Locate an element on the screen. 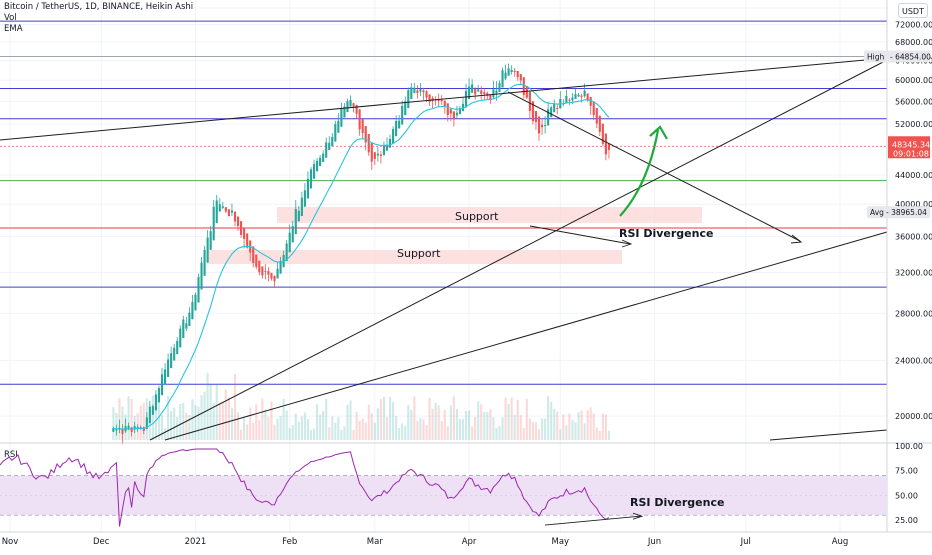 The image size is (932, 555). price-tick-label: 60000.00 is located at coordinates (913, 80).